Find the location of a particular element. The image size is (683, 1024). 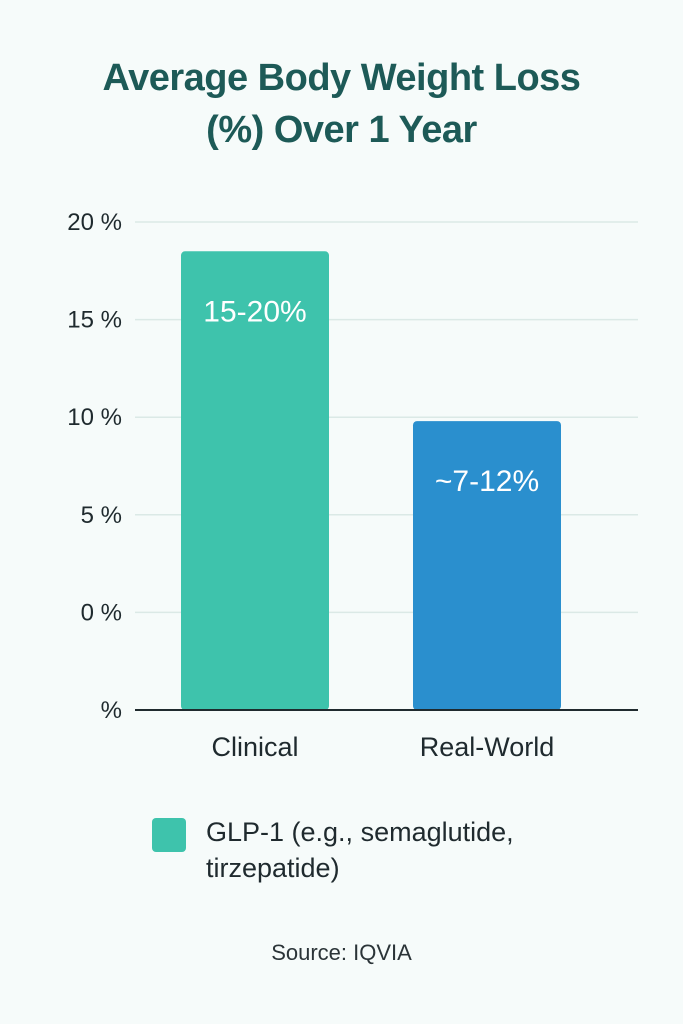

bar-clinical is located at coordinates (255, 480).